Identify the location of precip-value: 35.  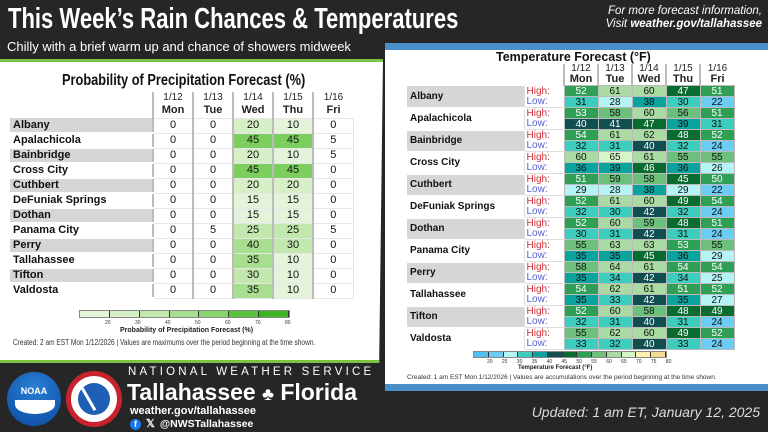
(253, 290).